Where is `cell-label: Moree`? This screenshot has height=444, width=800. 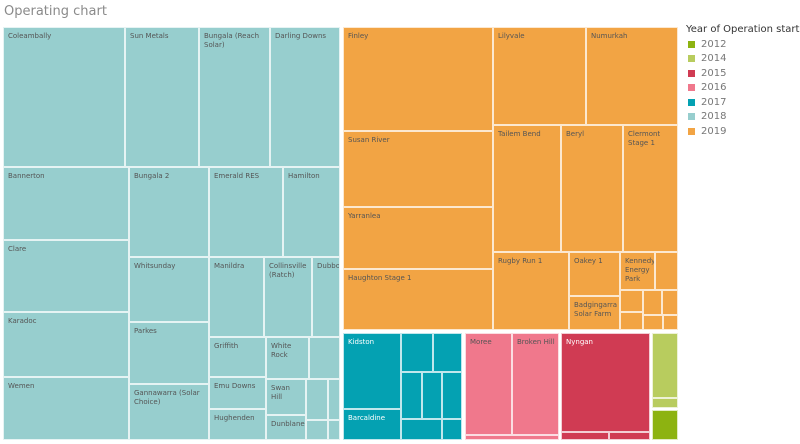 cell-label: Moree is located at coordinates (481, 342).